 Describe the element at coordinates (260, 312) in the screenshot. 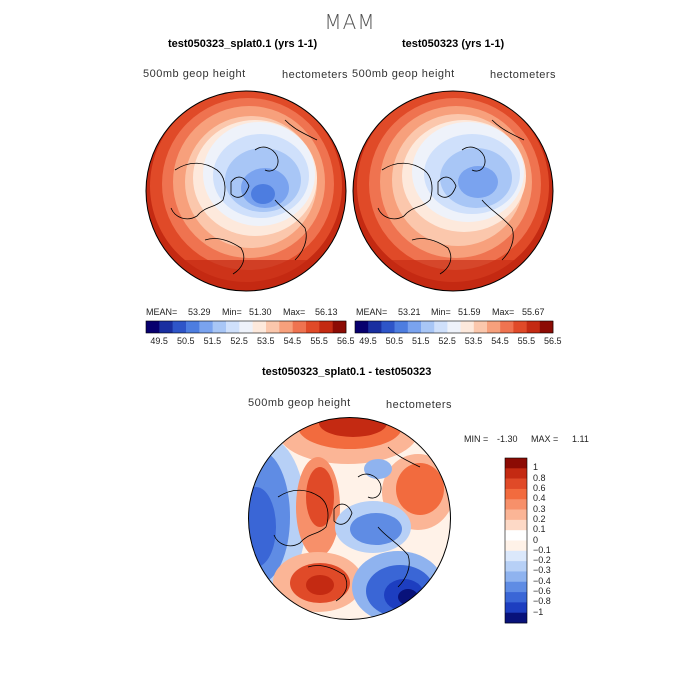

I see `panel-1-min-value: 51.30` at that location.